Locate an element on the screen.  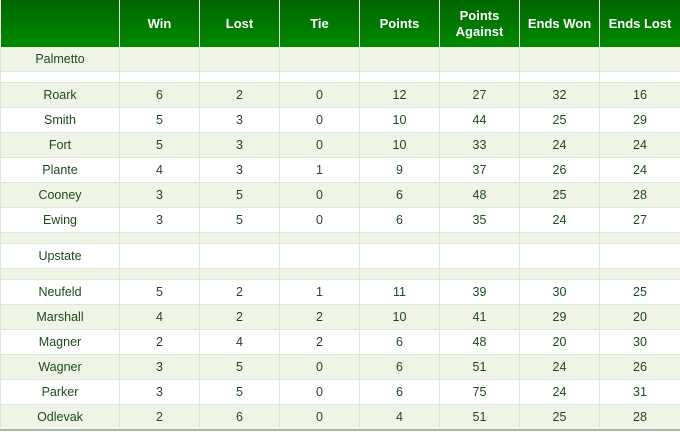
stat-cell: 44 is located at coordinates (479, 120).